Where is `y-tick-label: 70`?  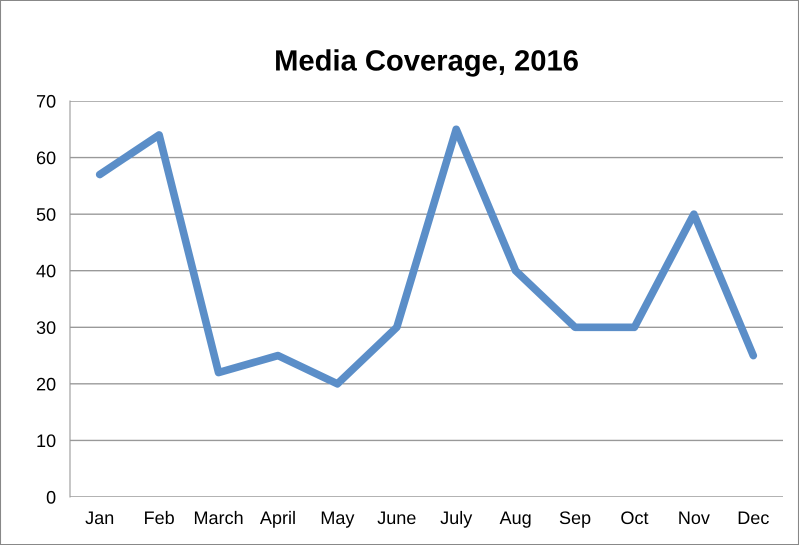 y-tick-label: 70 is located at coordinates (46, 101).